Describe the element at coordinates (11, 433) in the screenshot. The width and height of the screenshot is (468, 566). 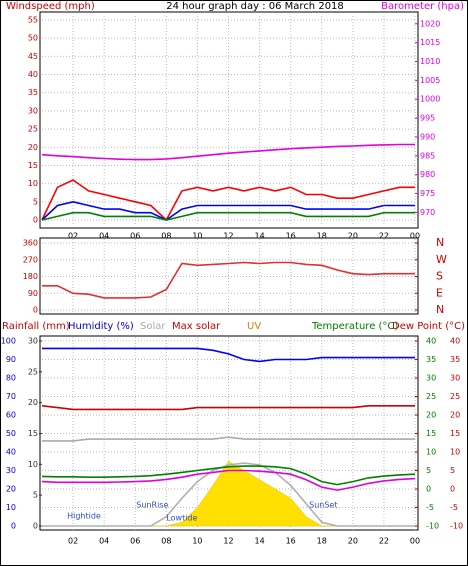
I see `y-tick-label: 50` at that location.